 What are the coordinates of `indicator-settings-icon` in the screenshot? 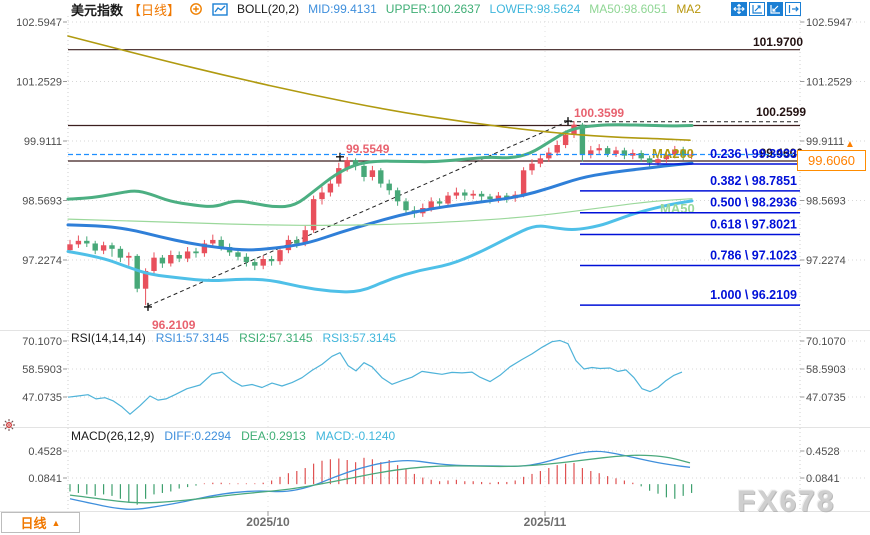 It's located at (9, 427).